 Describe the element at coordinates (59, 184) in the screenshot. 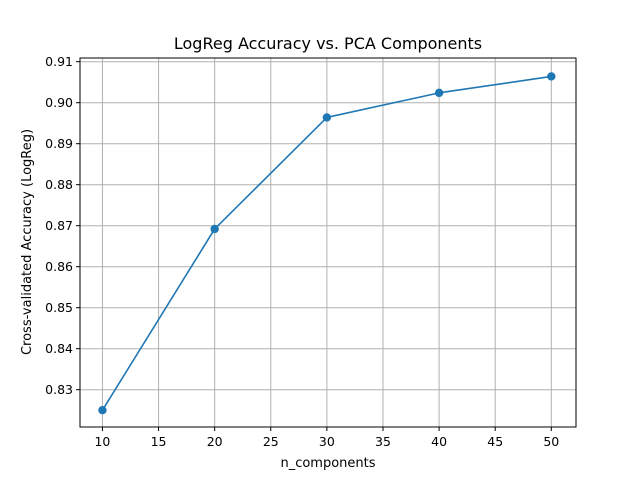

I see `y-tick-label: 0.88` at that location.